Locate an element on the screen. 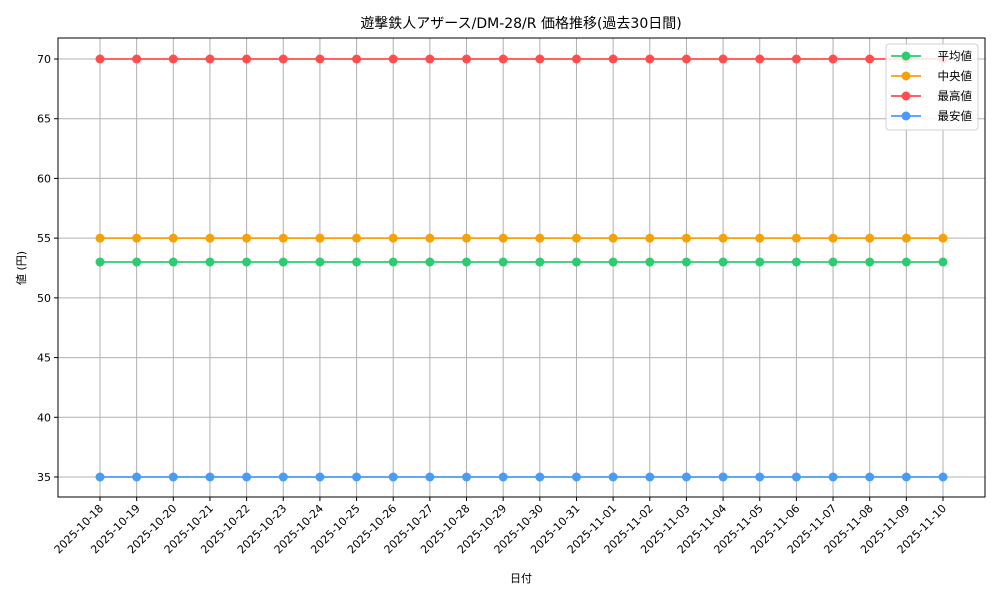 The height and width of the screenshot is (600, 1000). y-tick-label: 35 is located at coordinates (44, 477).